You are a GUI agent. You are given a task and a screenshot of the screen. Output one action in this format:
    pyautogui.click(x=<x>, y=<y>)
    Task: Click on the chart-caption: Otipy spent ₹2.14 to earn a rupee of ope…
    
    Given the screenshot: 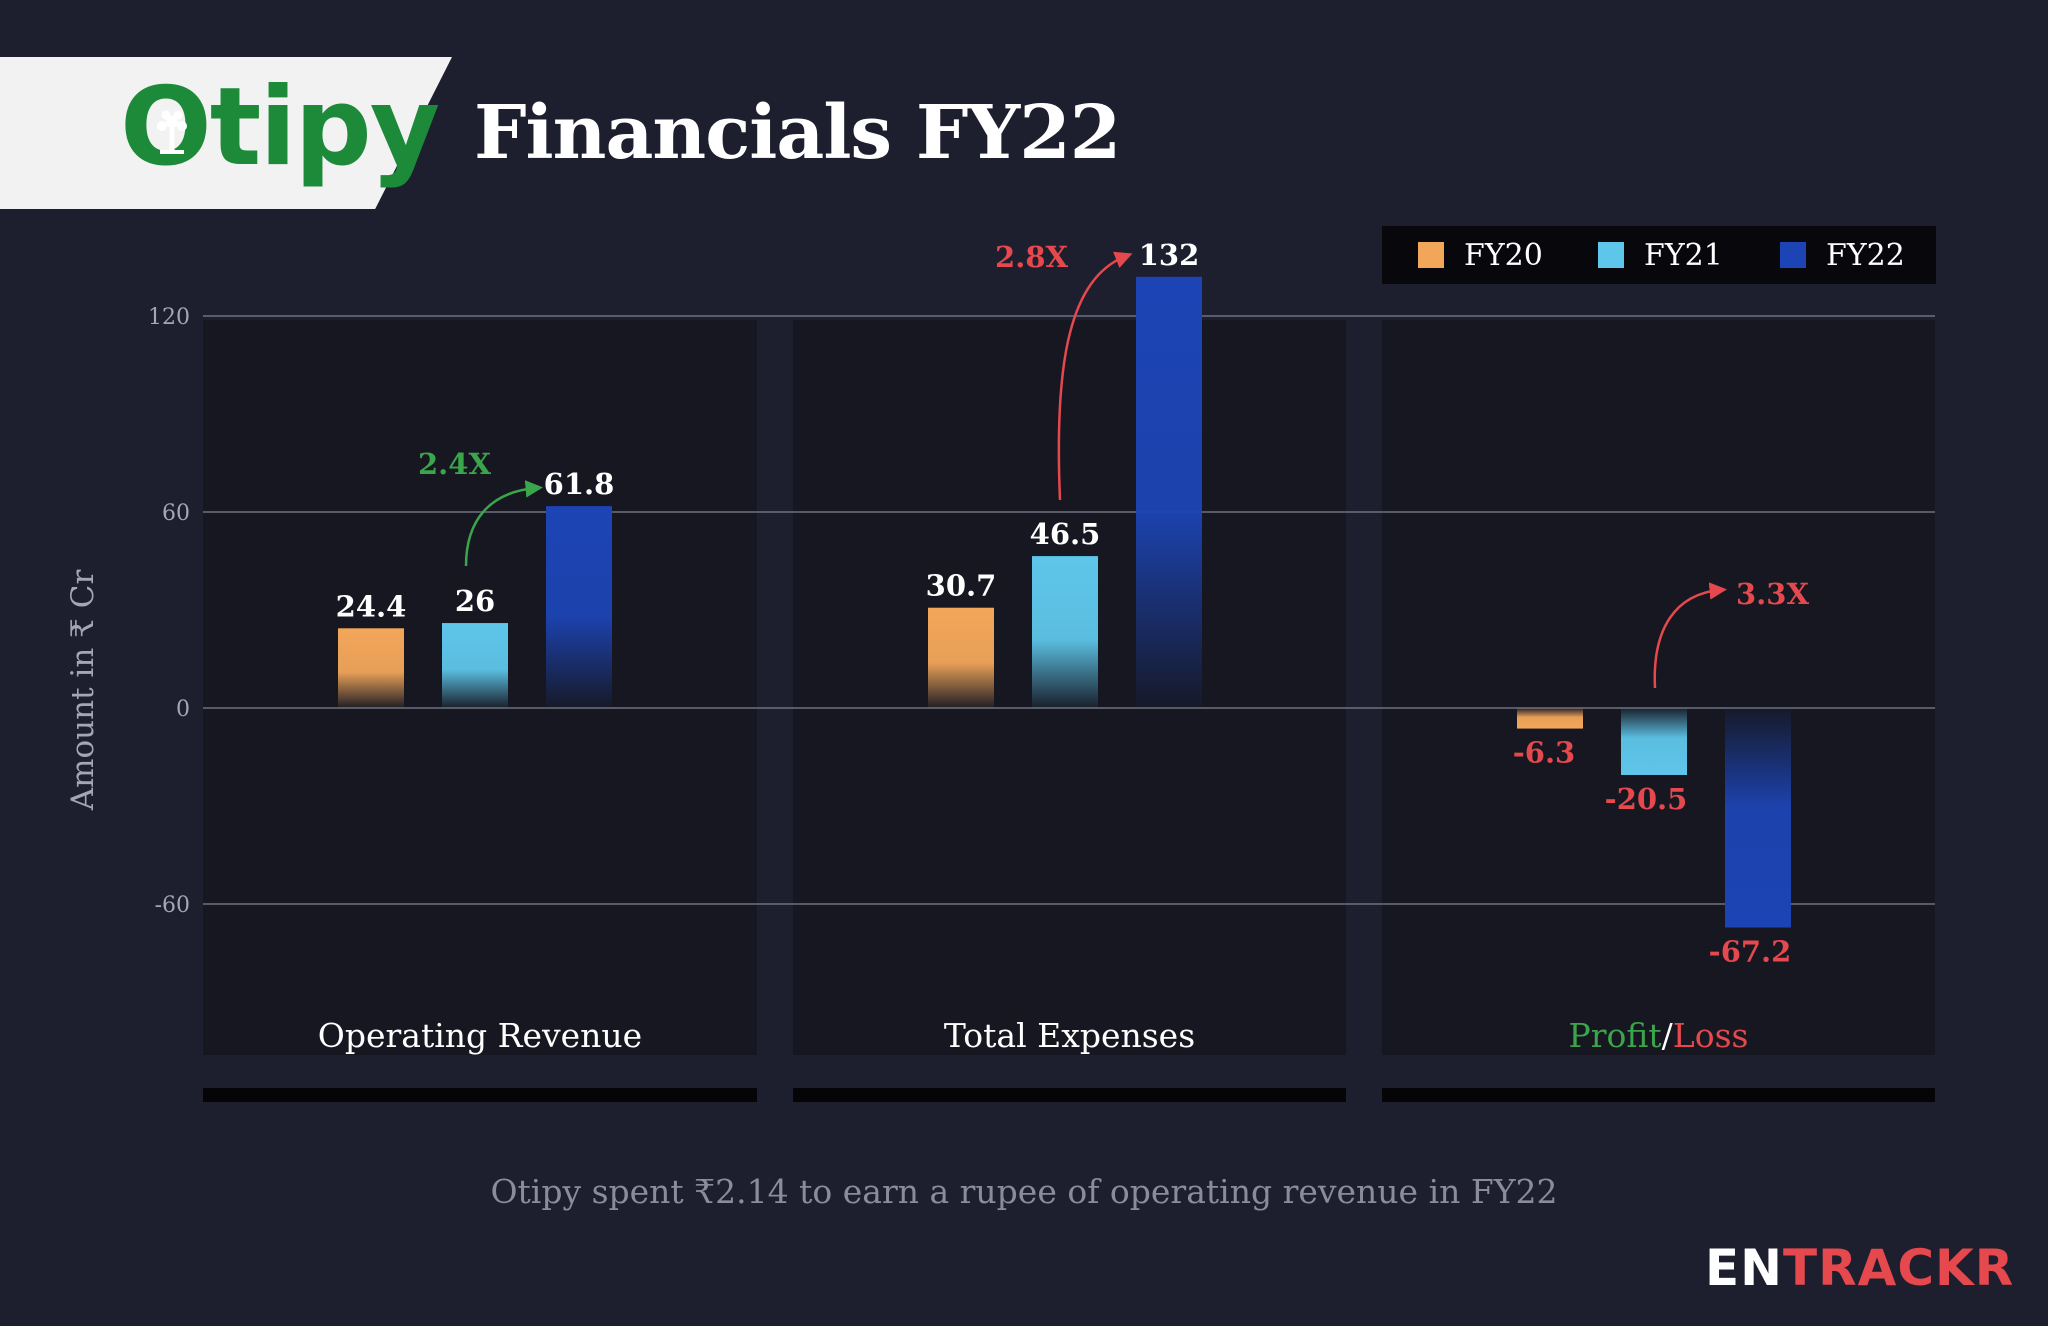 What is the action you would take?
    pyautogui.click(x=1024, y=1191)
    